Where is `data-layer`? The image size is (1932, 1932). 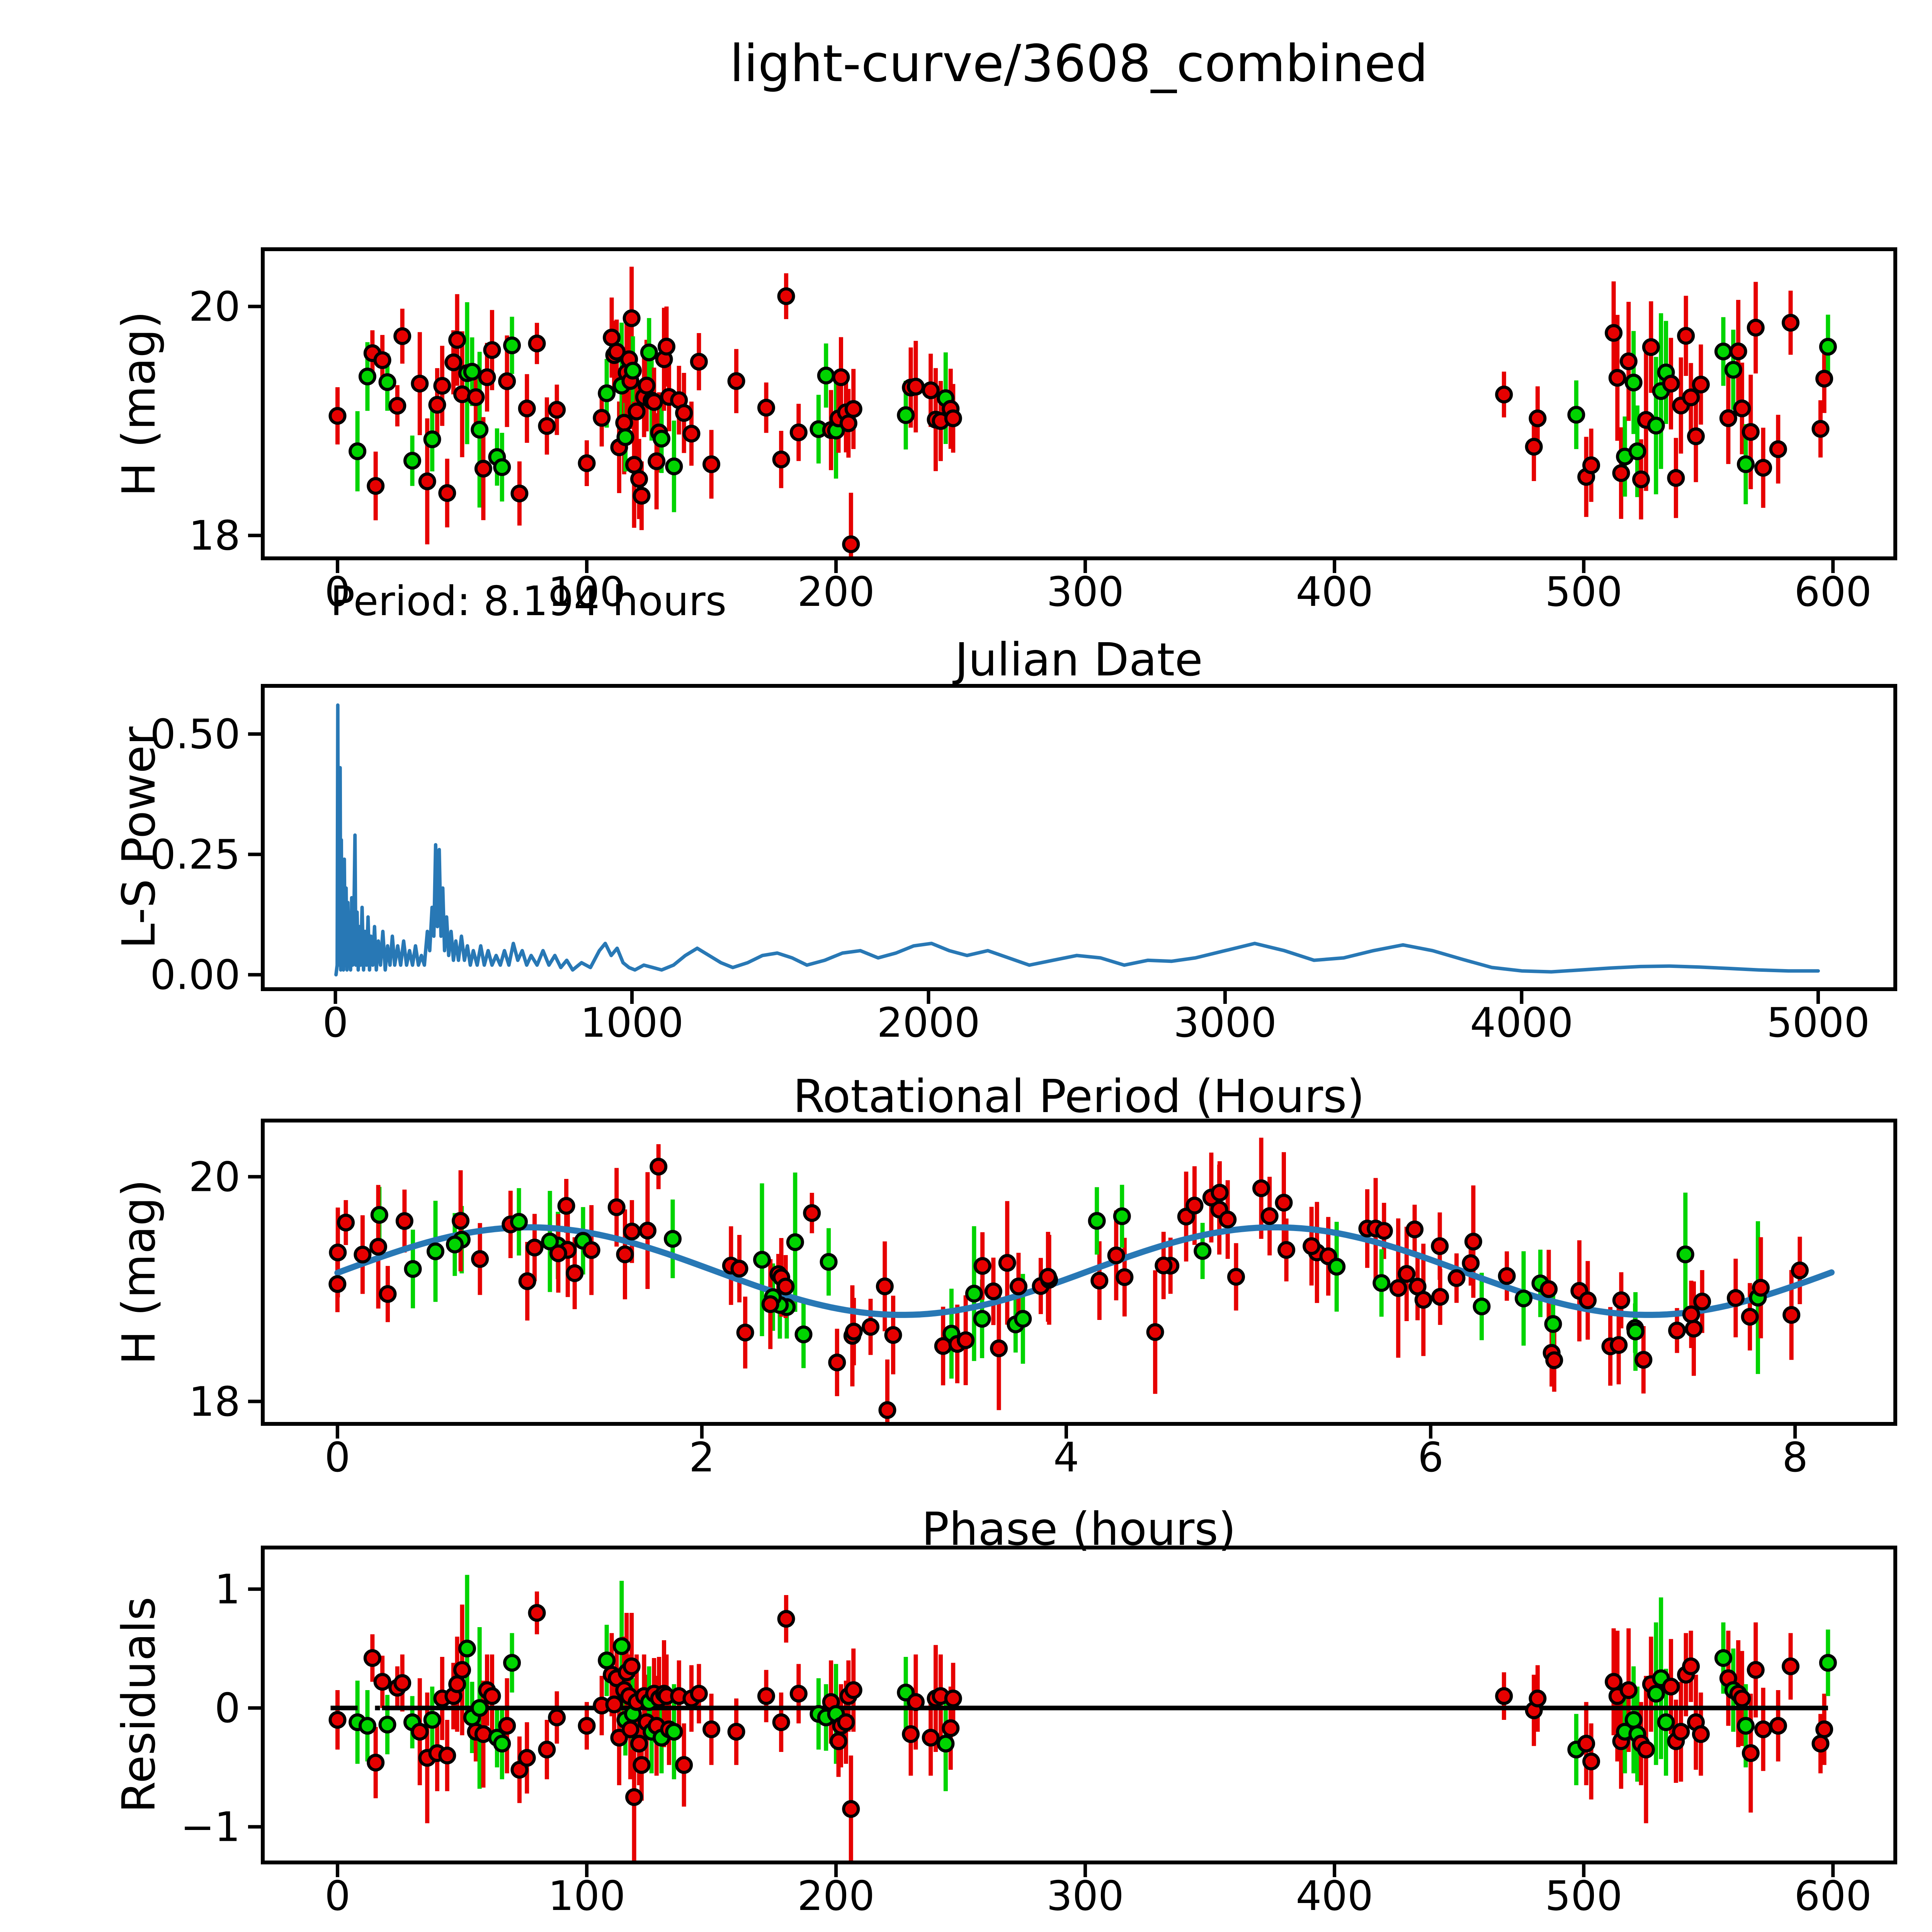 data-layer is located at coordinates (1083, 411).